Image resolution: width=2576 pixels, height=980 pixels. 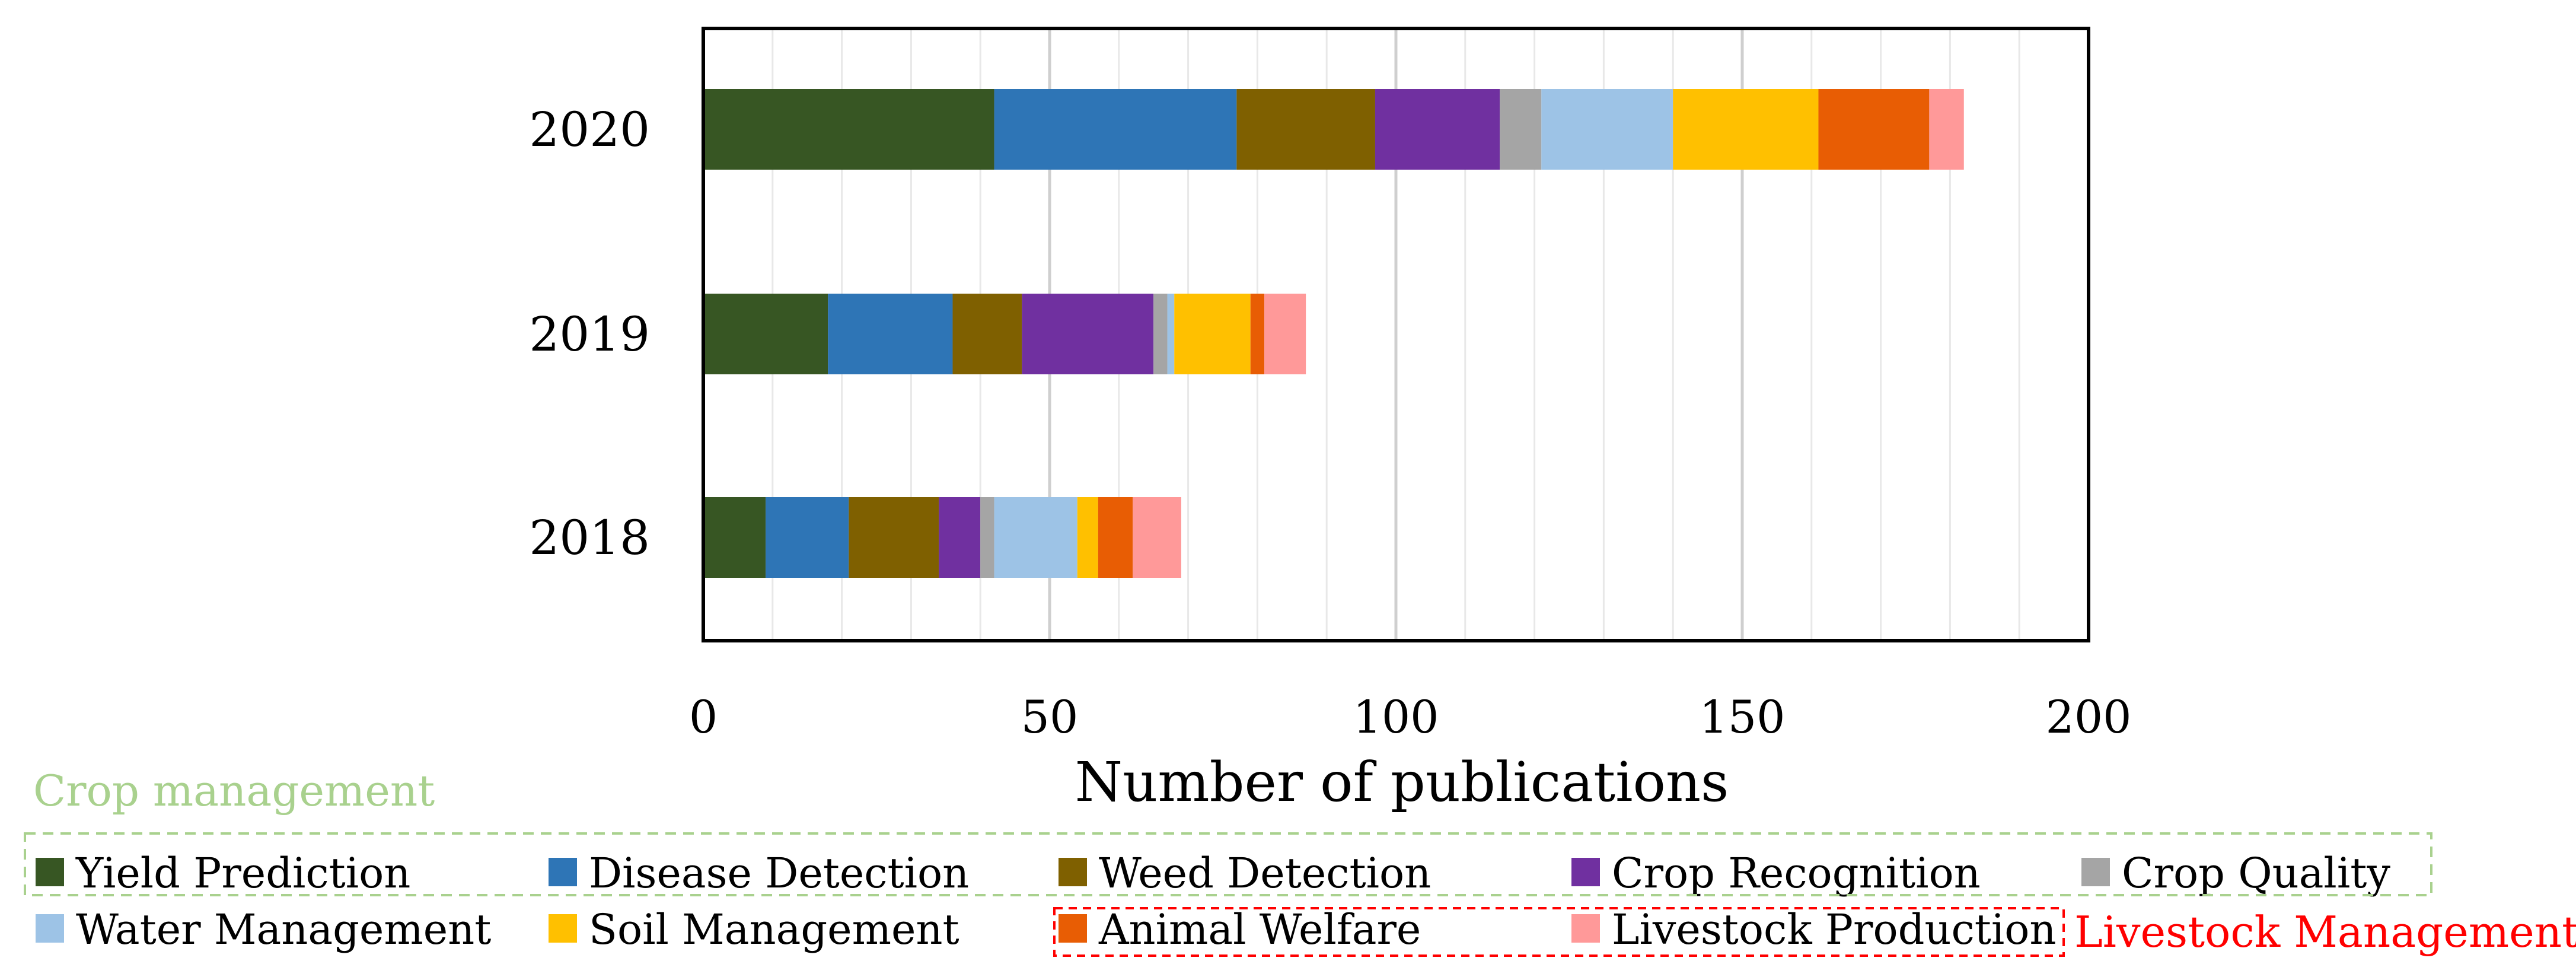 What do you see at coordinates (734, 537) in the screenshot?
I see `bar-segment-2018-yield-prediction` at bounding box center [734, 537].